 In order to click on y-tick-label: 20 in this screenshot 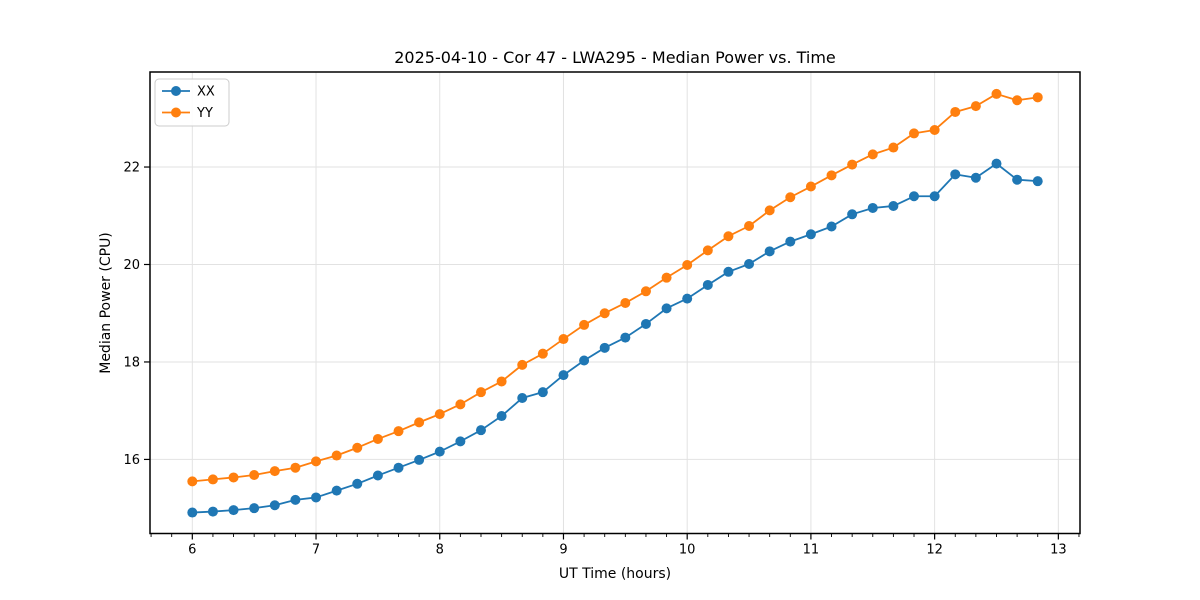, I will do `click(131, 265)`.